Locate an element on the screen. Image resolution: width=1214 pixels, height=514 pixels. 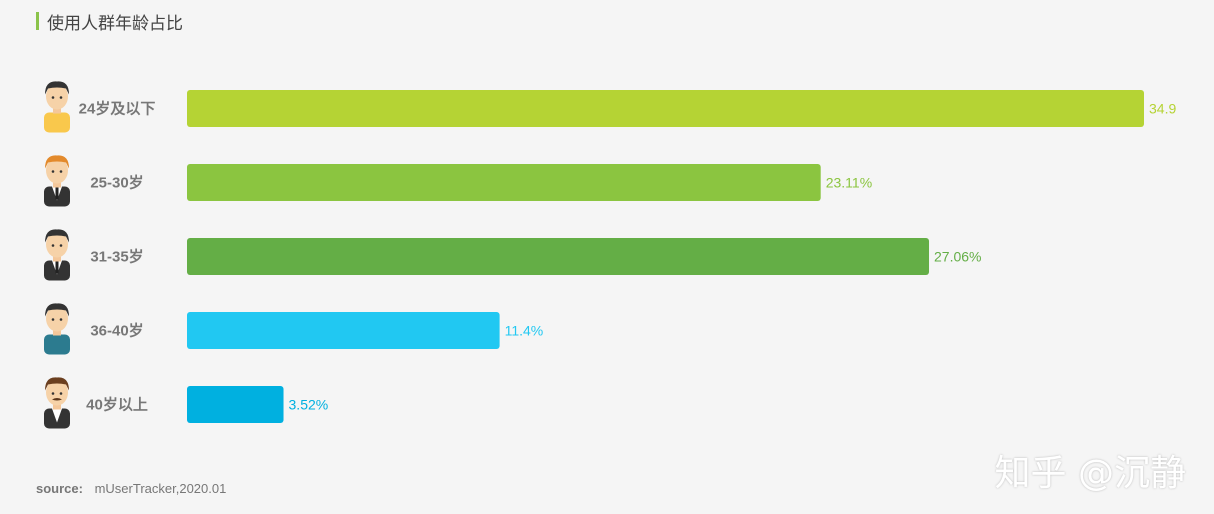
source-text: mUserTracker,2020.01 is located at coordinates (160, 488).